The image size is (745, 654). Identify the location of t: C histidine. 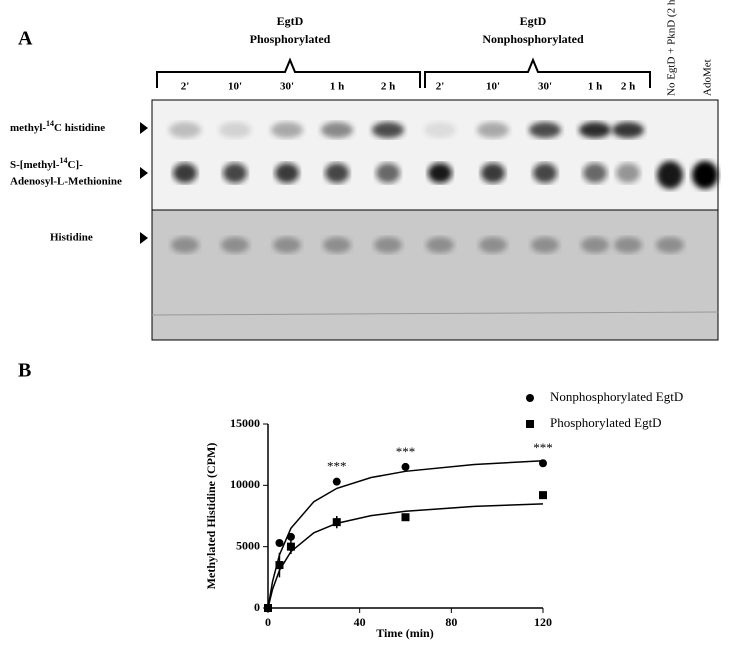
(79, 128).